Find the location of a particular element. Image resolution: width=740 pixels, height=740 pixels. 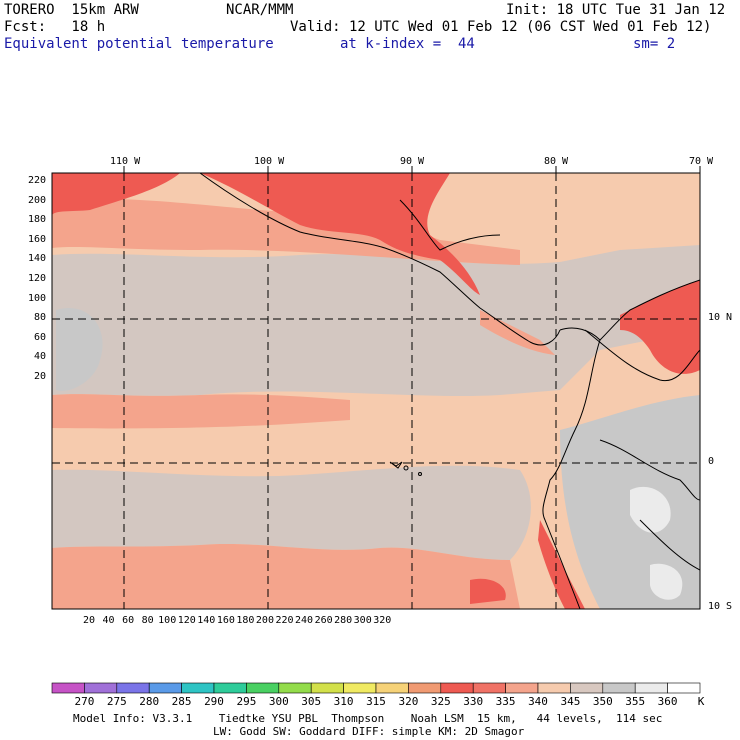

bottom-tick-label: 240 is located at coordinates (304, 620).